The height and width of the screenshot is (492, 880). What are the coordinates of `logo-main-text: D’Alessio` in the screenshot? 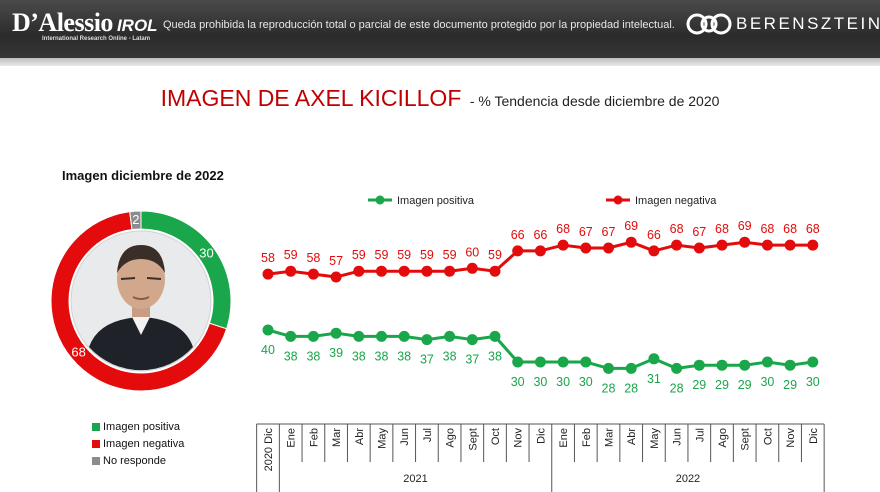 It's located at (62, 22).